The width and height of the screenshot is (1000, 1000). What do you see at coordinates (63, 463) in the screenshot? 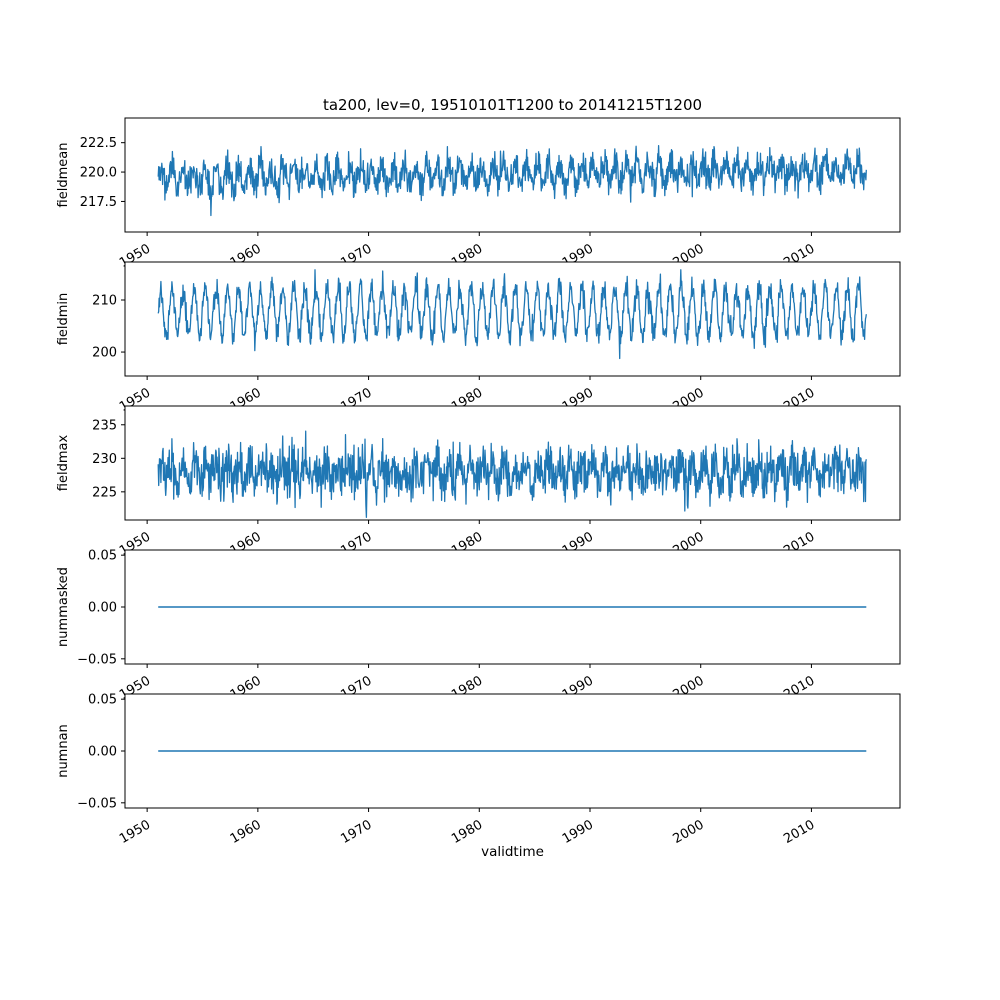
I see `y-axis-label-fieldmax: fieldmax` at bounding box center [63, 463].